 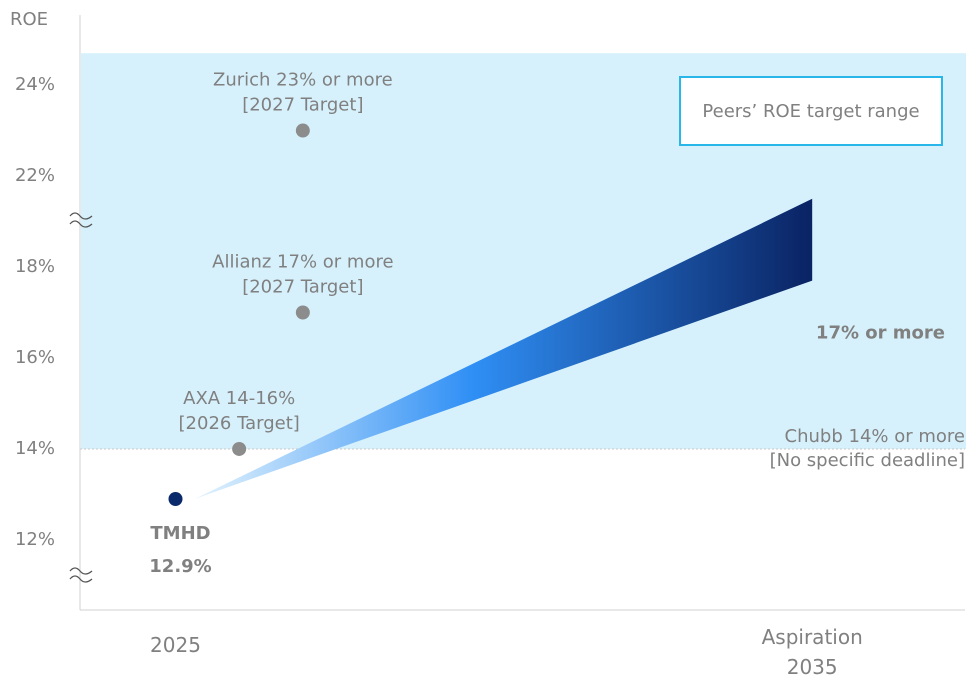 What do you see at coordinates (302, 262) in the screenshot?
I see `point-label: Allianz 17% or more` at bounding box center [302, 262].